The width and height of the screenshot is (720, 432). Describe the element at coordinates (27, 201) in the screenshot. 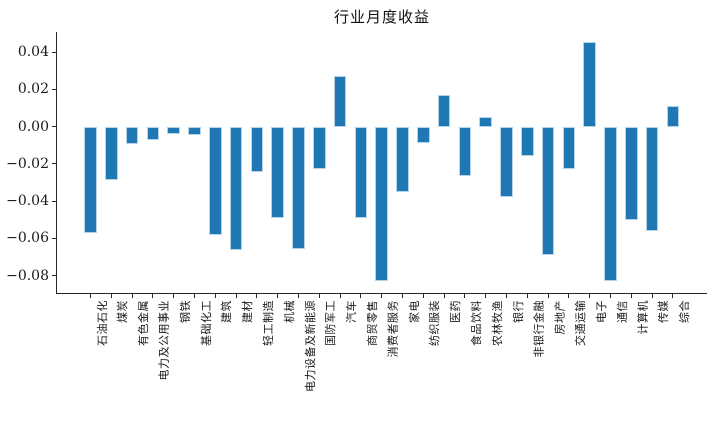

I see `y-tick-label: −0.04` at that location.